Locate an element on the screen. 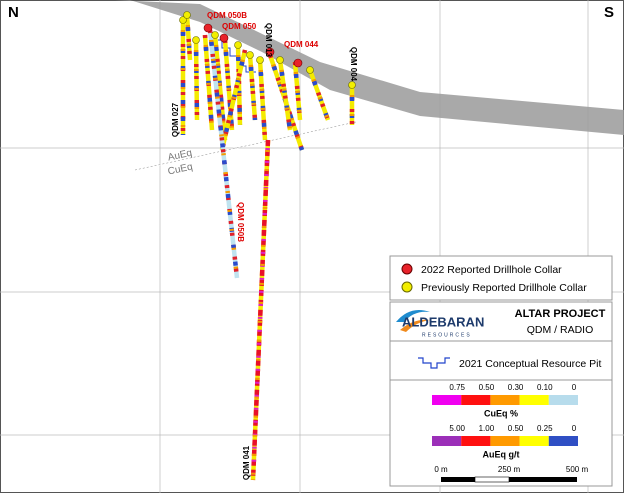 This screenshot has width=624, height=498. cueq-scale: 0.75 0.50 0.30 0.10 0 is located at coordinates (505, 394).